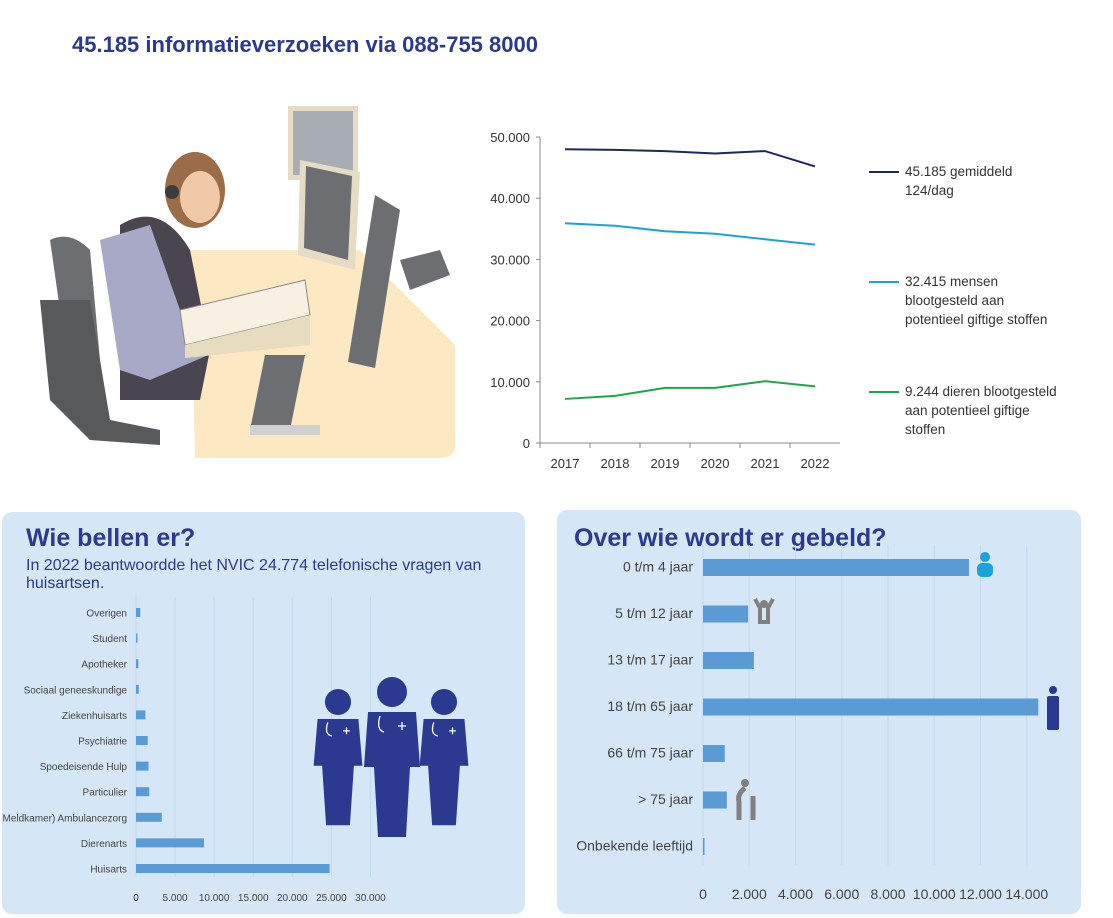 The height and width of the screenshot is (918, 1113). What do you see at coordinates (76, 690) in the screenshot?
I see `category-label: Sociaal geneeskundige` at bounding box center [76, 690].